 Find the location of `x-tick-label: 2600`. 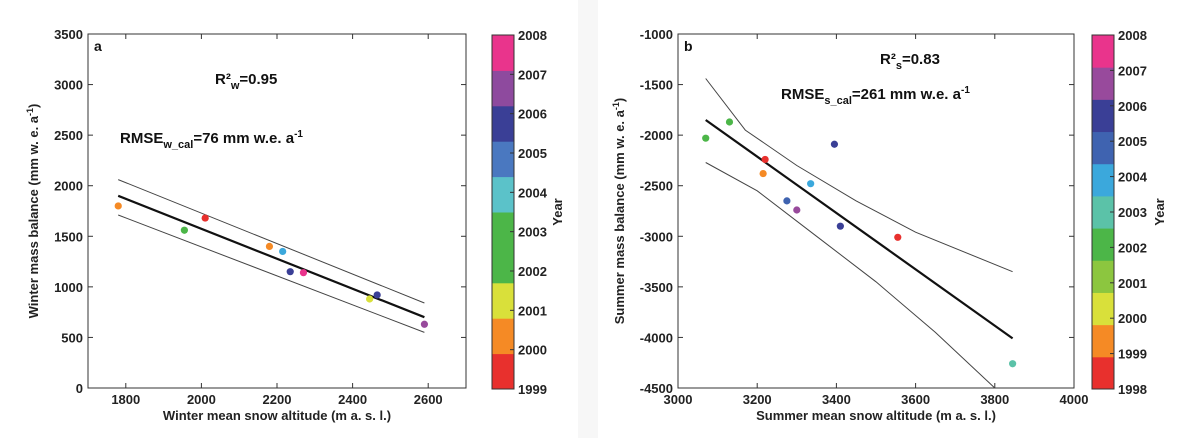

x-tick-label: 2600 is located at coordinates (428, 399).